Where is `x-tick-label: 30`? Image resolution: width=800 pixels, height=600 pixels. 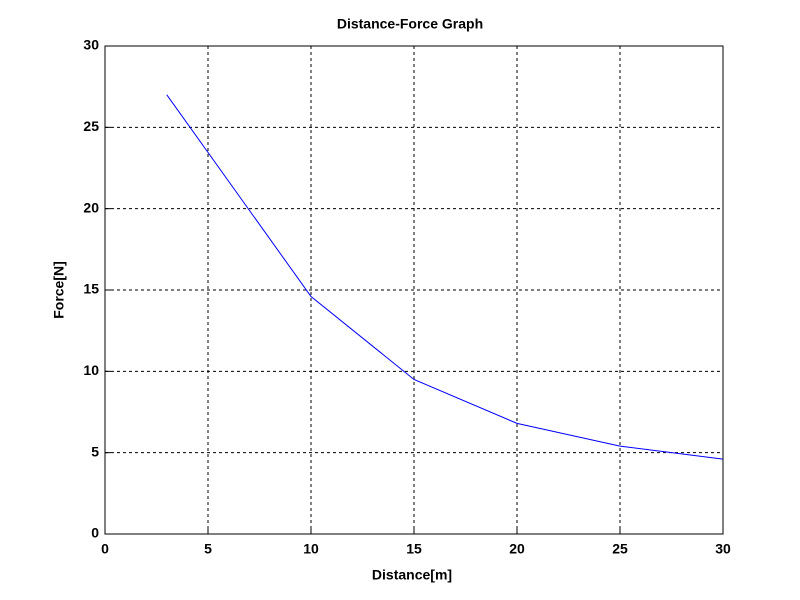
x-tick-label: 30 is located at coordinates (723, 549).